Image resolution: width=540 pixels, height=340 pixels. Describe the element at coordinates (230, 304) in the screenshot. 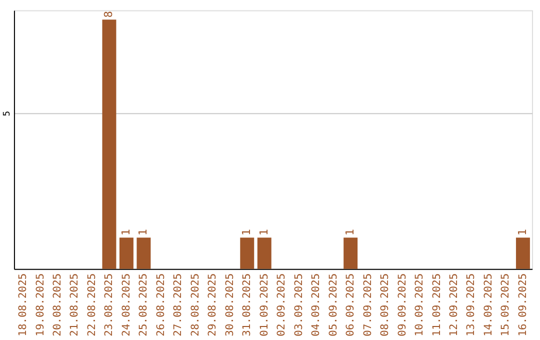

I see `x-tick-label: 30.08.2025` at that location.